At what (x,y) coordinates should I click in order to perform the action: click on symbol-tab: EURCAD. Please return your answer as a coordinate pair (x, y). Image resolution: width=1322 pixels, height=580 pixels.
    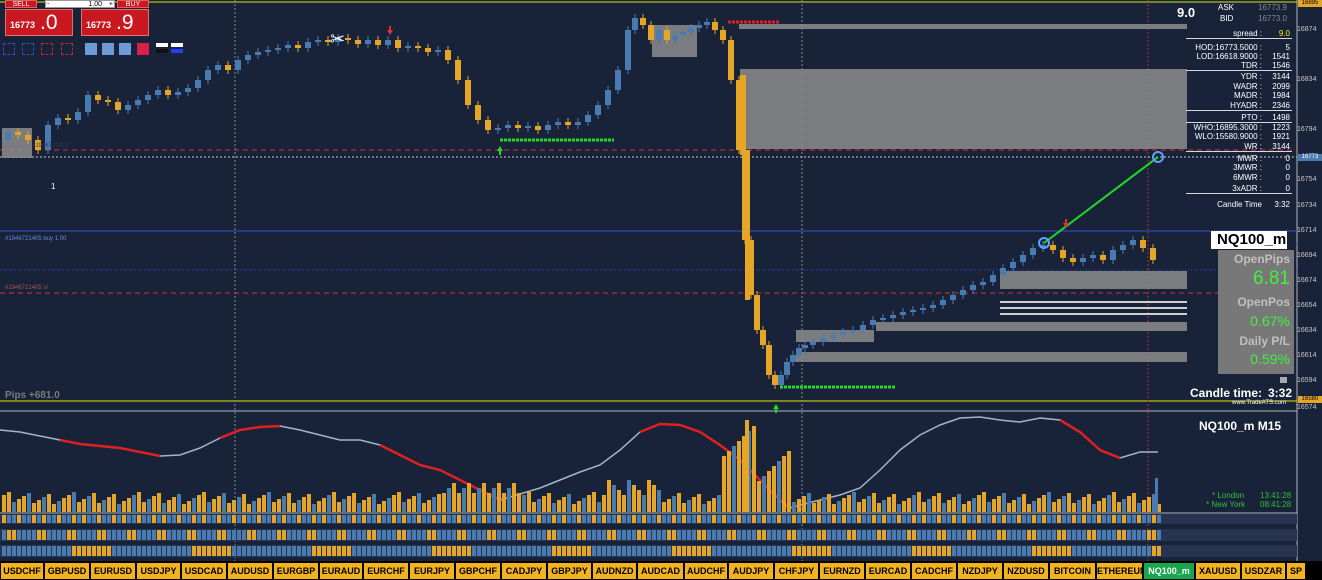
    Looking at the image, I should click on (888, 571).